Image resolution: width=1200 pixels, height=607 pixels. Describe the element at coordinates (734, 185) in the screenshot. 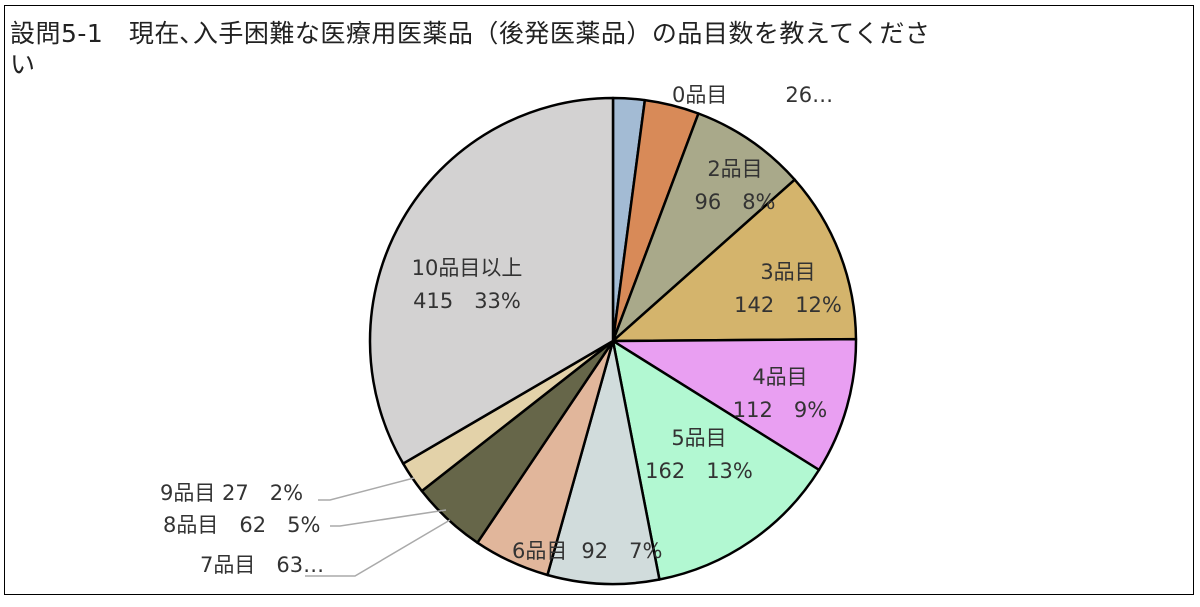

I see `slice-label: 2品目 96 8%` at that location.